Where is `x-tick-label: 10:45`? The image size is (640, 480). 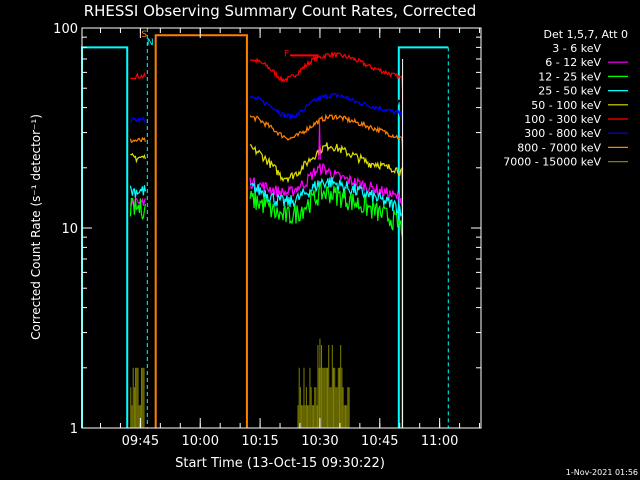
x-tick-label: 10:45 is located at coordinates (379, 441).